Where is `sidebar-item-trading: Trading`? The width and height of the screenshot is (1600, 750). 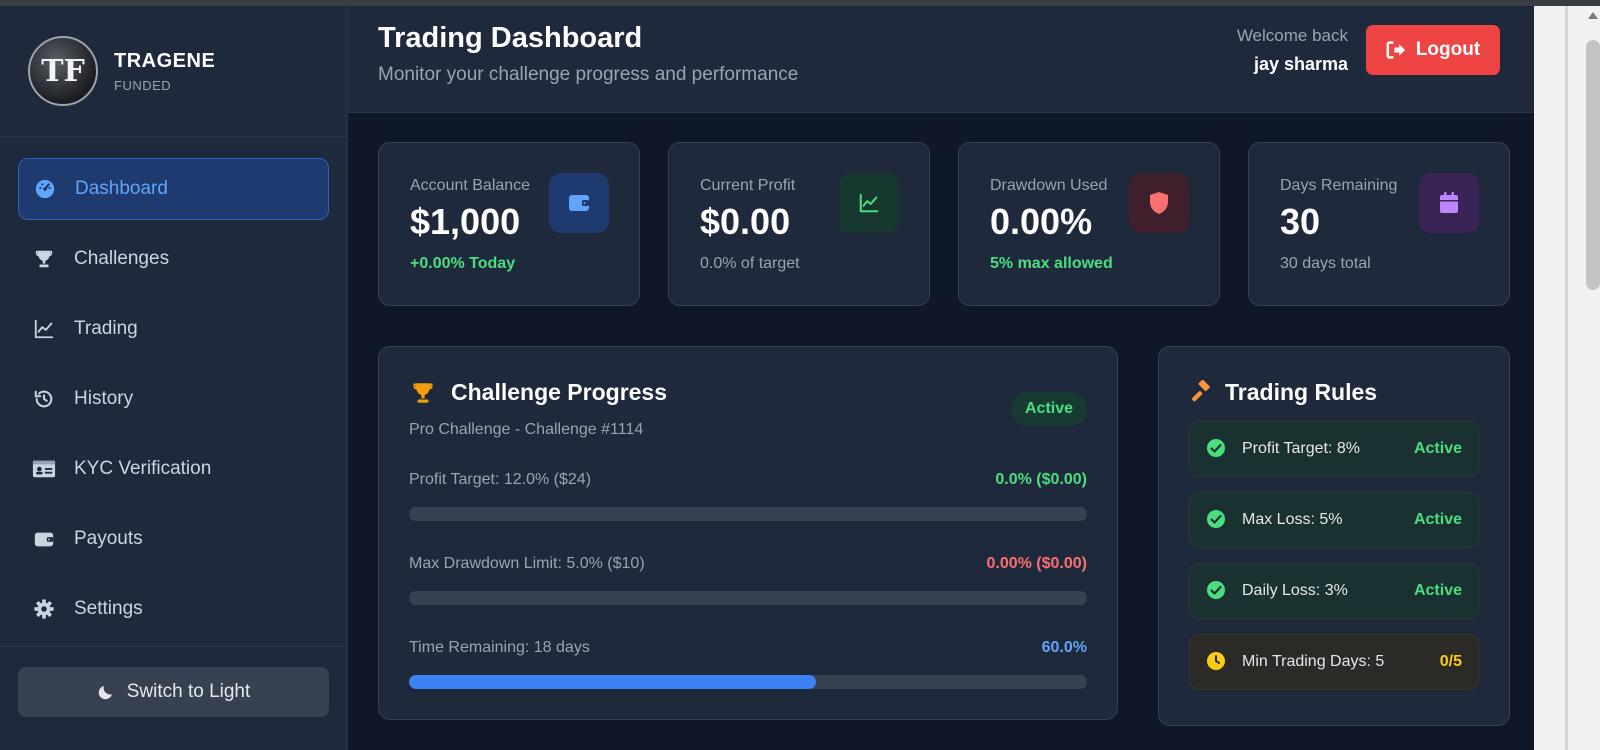 sidebar-item-trading: Trading is located at coordinates (173, 329).